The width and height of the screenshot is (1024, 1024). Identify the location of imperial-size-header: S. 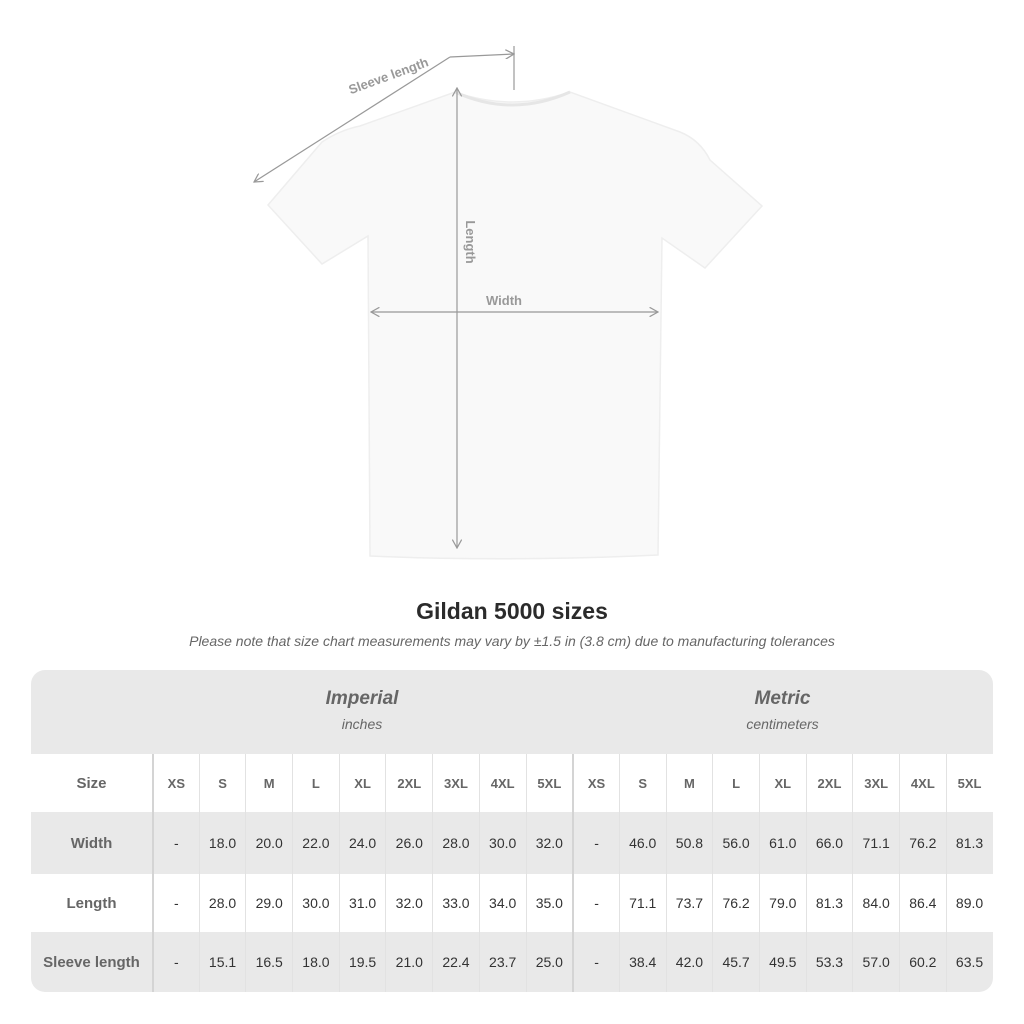
(222, 783).